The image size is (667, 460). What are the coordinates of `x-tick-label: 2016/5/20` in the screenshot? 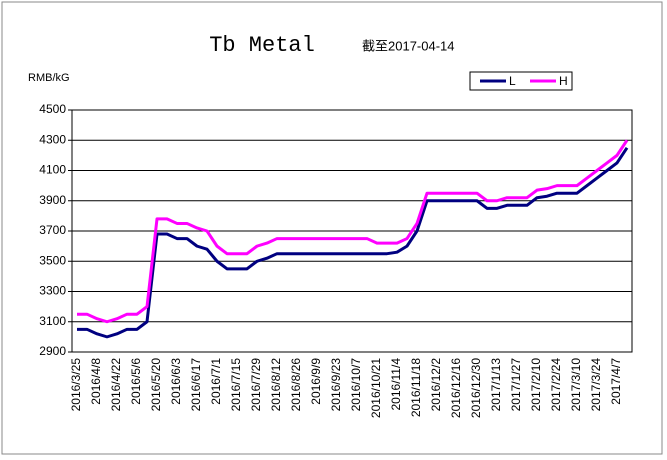 It's located at (156, 385).